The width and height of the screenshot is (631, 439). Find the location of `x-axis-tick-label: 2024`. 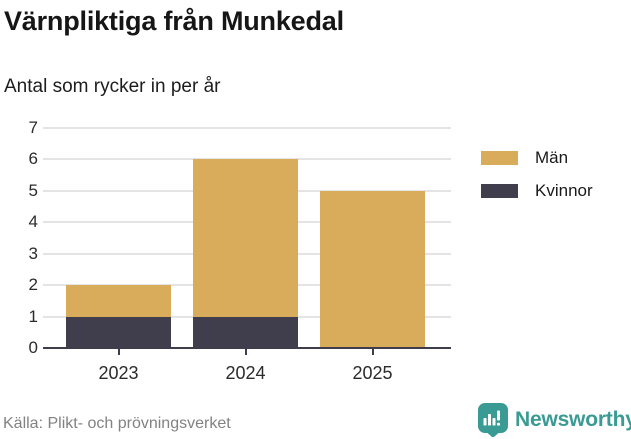

x-axis-tick-label: 2024 is located at coordinates (245, 373).